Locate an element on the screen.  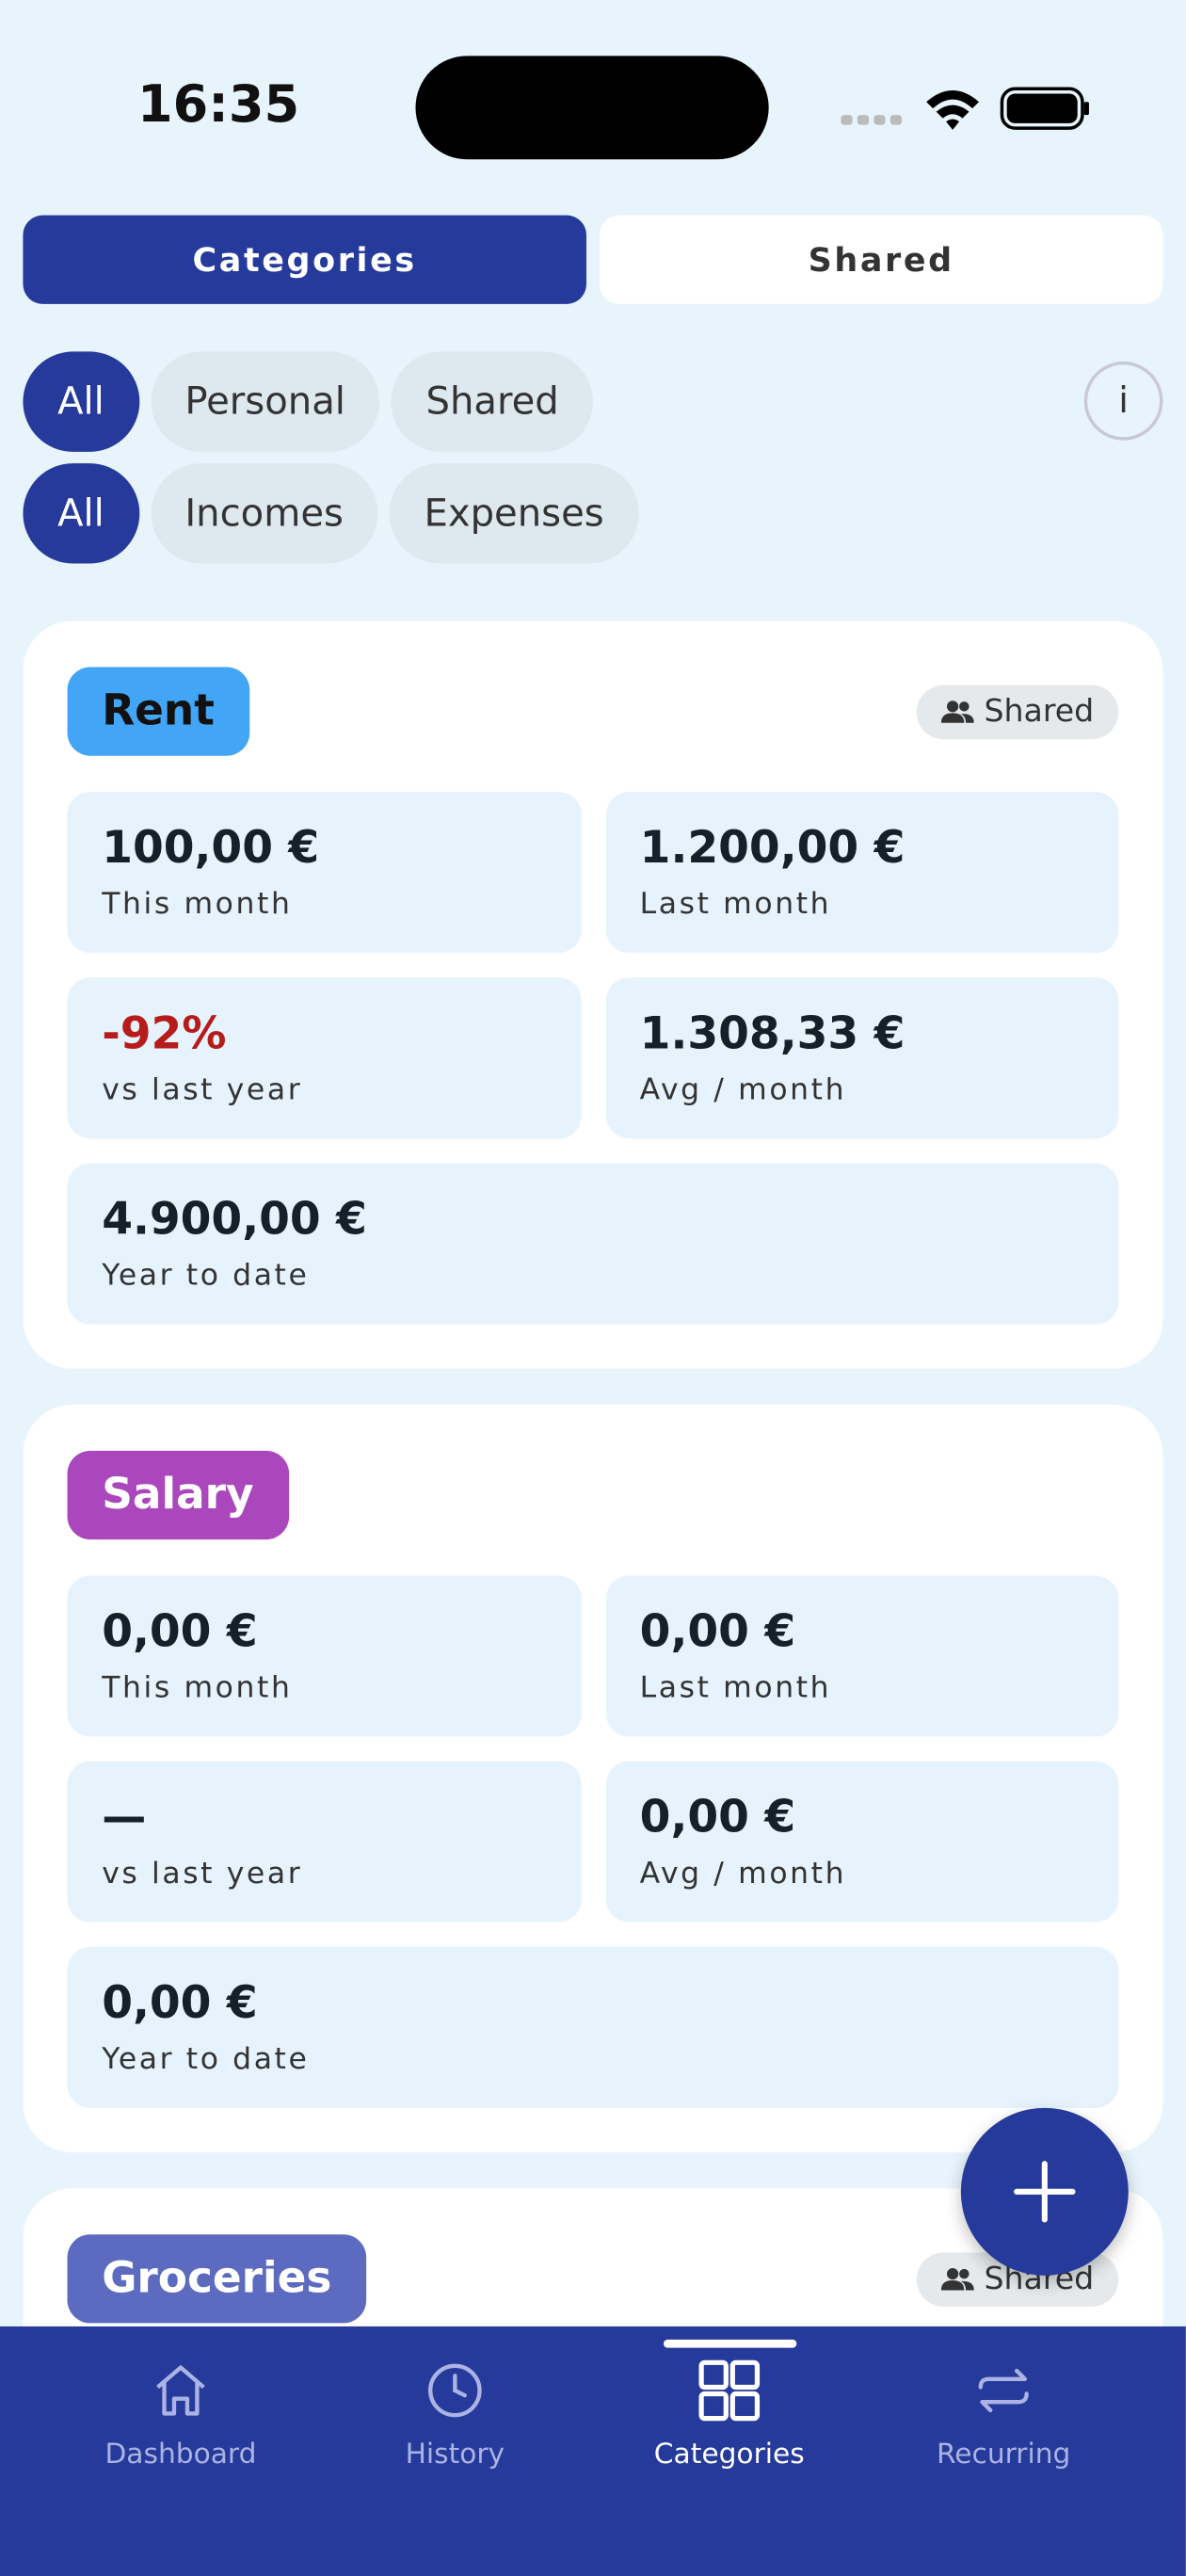
stat-value: -92% is located at coordinates (164, 1034).